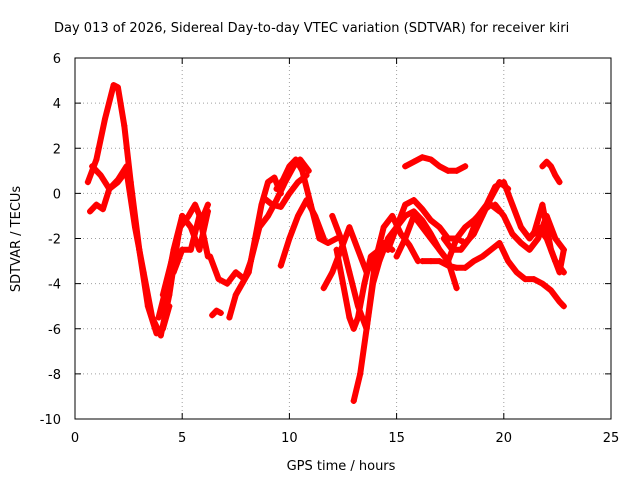  What do you see at coordinates (54, 375) in the screenshot?
I see `y-tick-label: -8` at bounding box center [54, 375].